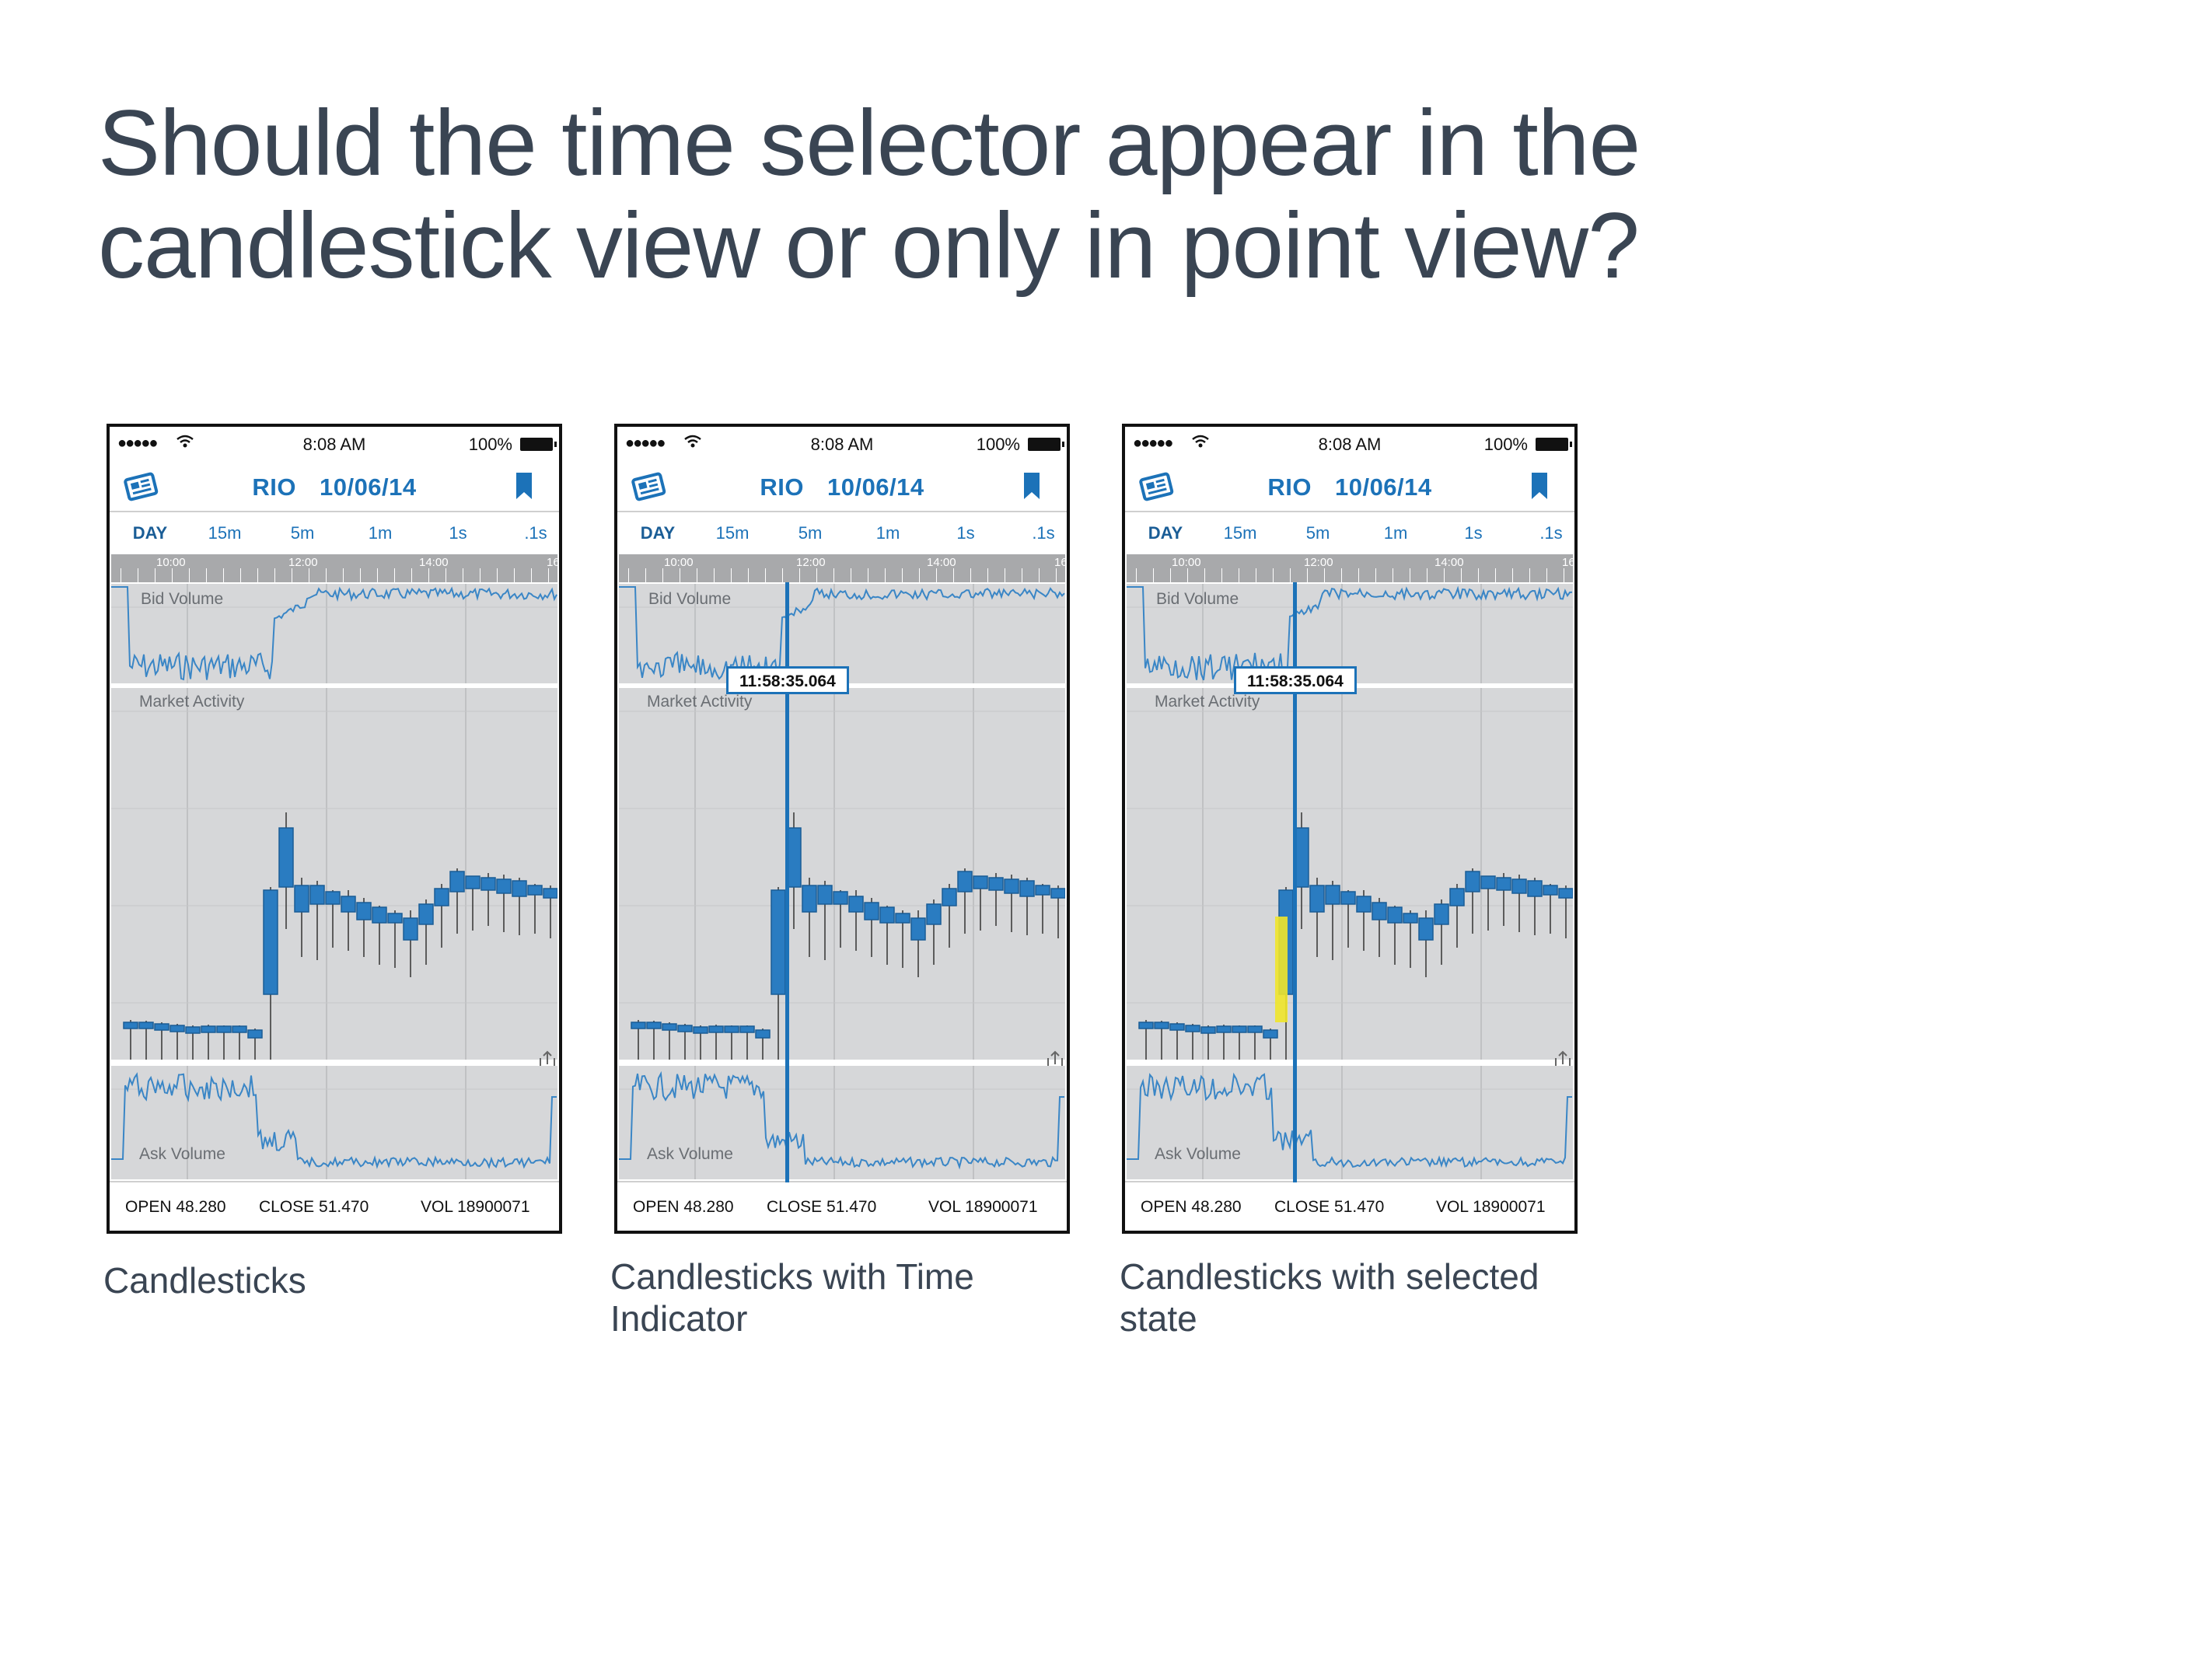  What do you see at coordinates (140, 487) in the screenshot?
I see `newspaper-icon` at bounding box center [140, 487].